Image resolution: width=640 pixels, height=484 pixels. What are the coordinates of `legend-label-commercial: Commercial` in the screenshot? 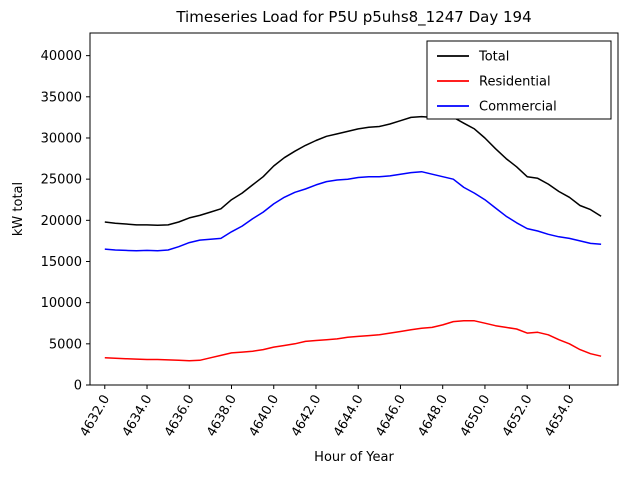 It's located at (518, 107).